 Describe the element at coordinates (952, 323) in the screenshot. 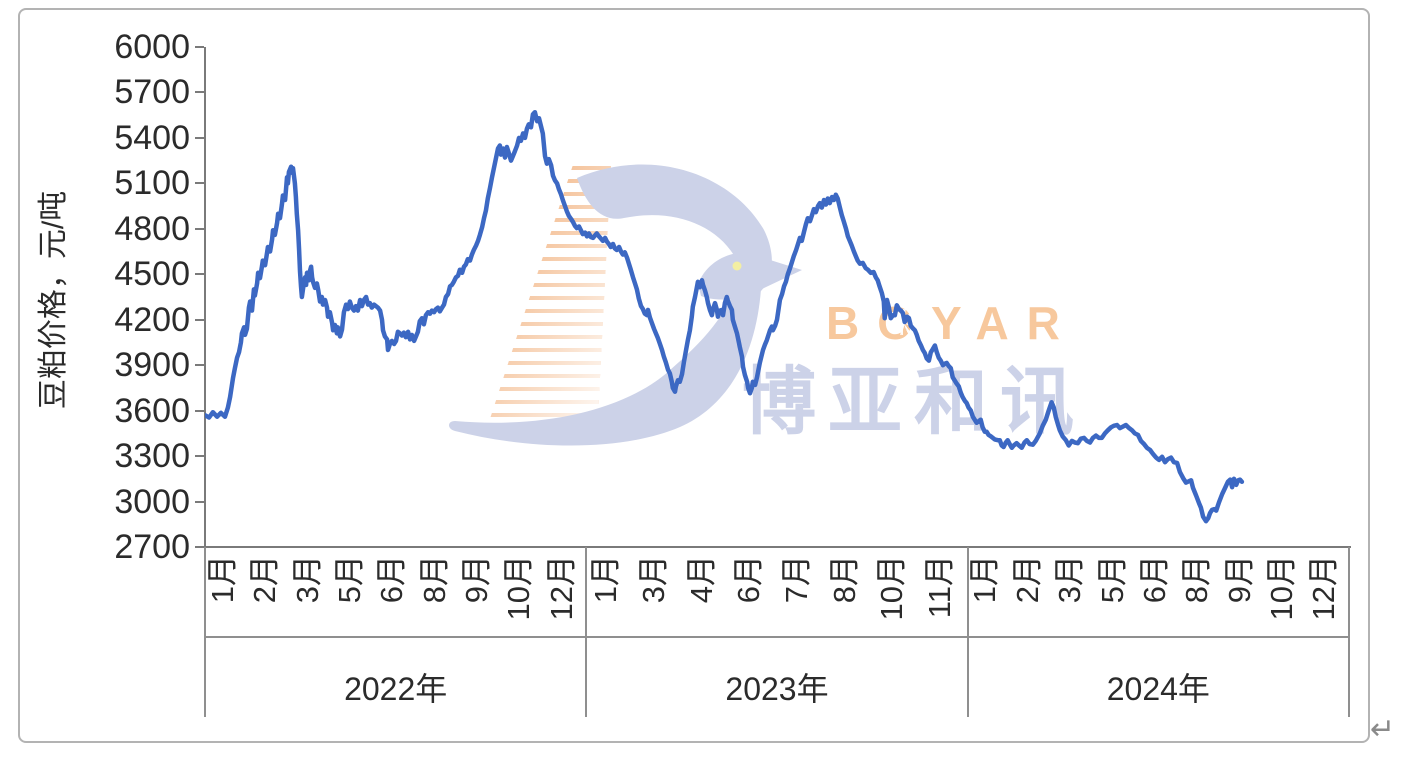

I see `watermark-brand-text: BOYAR` at that location.